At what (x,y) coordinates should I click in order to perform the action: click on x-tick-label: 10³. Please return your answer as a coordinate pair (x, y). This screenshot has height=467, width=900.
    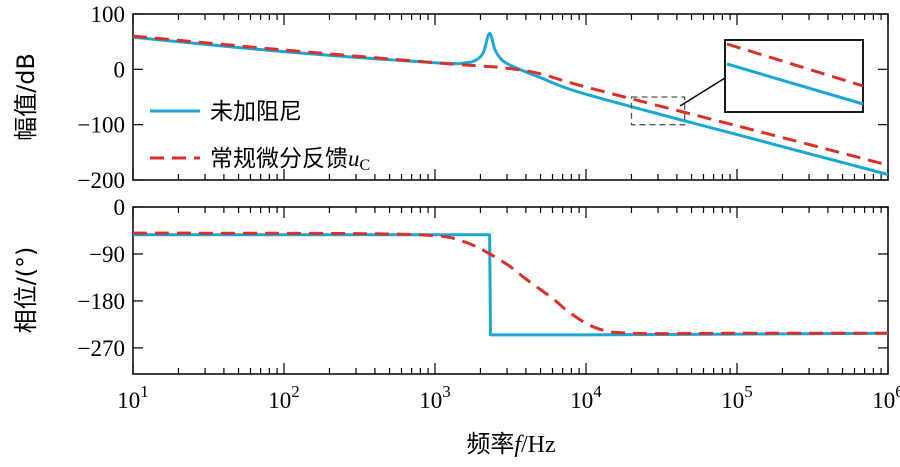
    Looking at the image, I should click on (435, 397).